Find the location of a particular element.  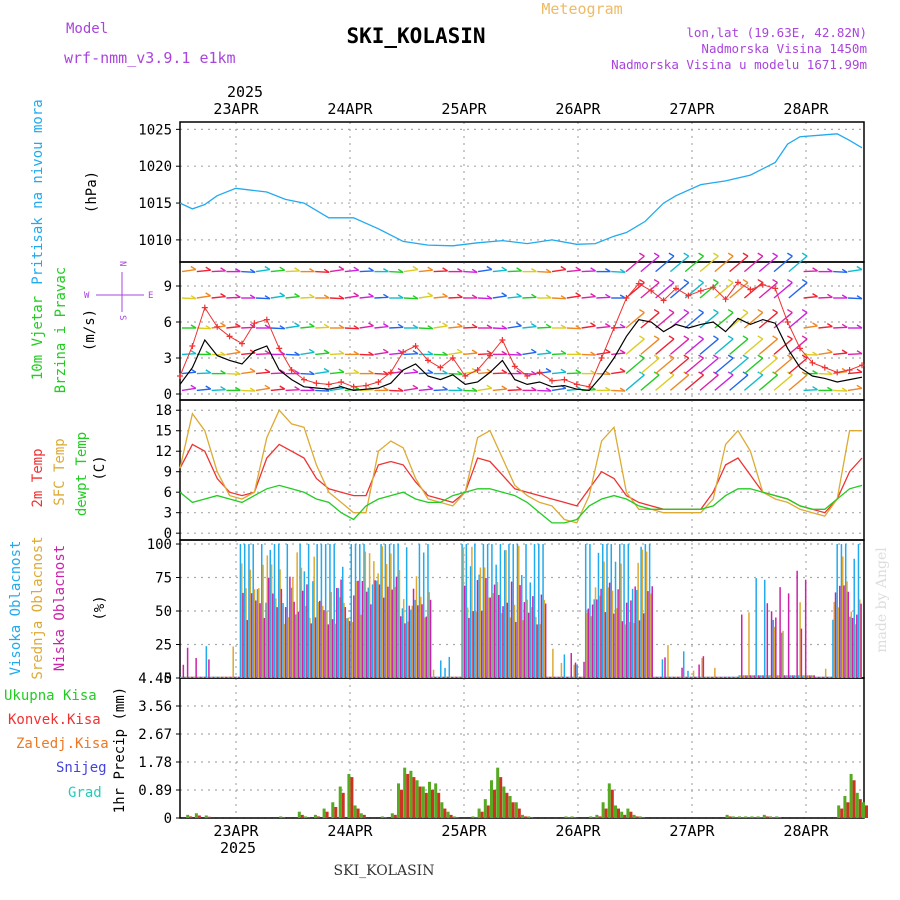

wind-gust-point is located at coordinates (725, 299).